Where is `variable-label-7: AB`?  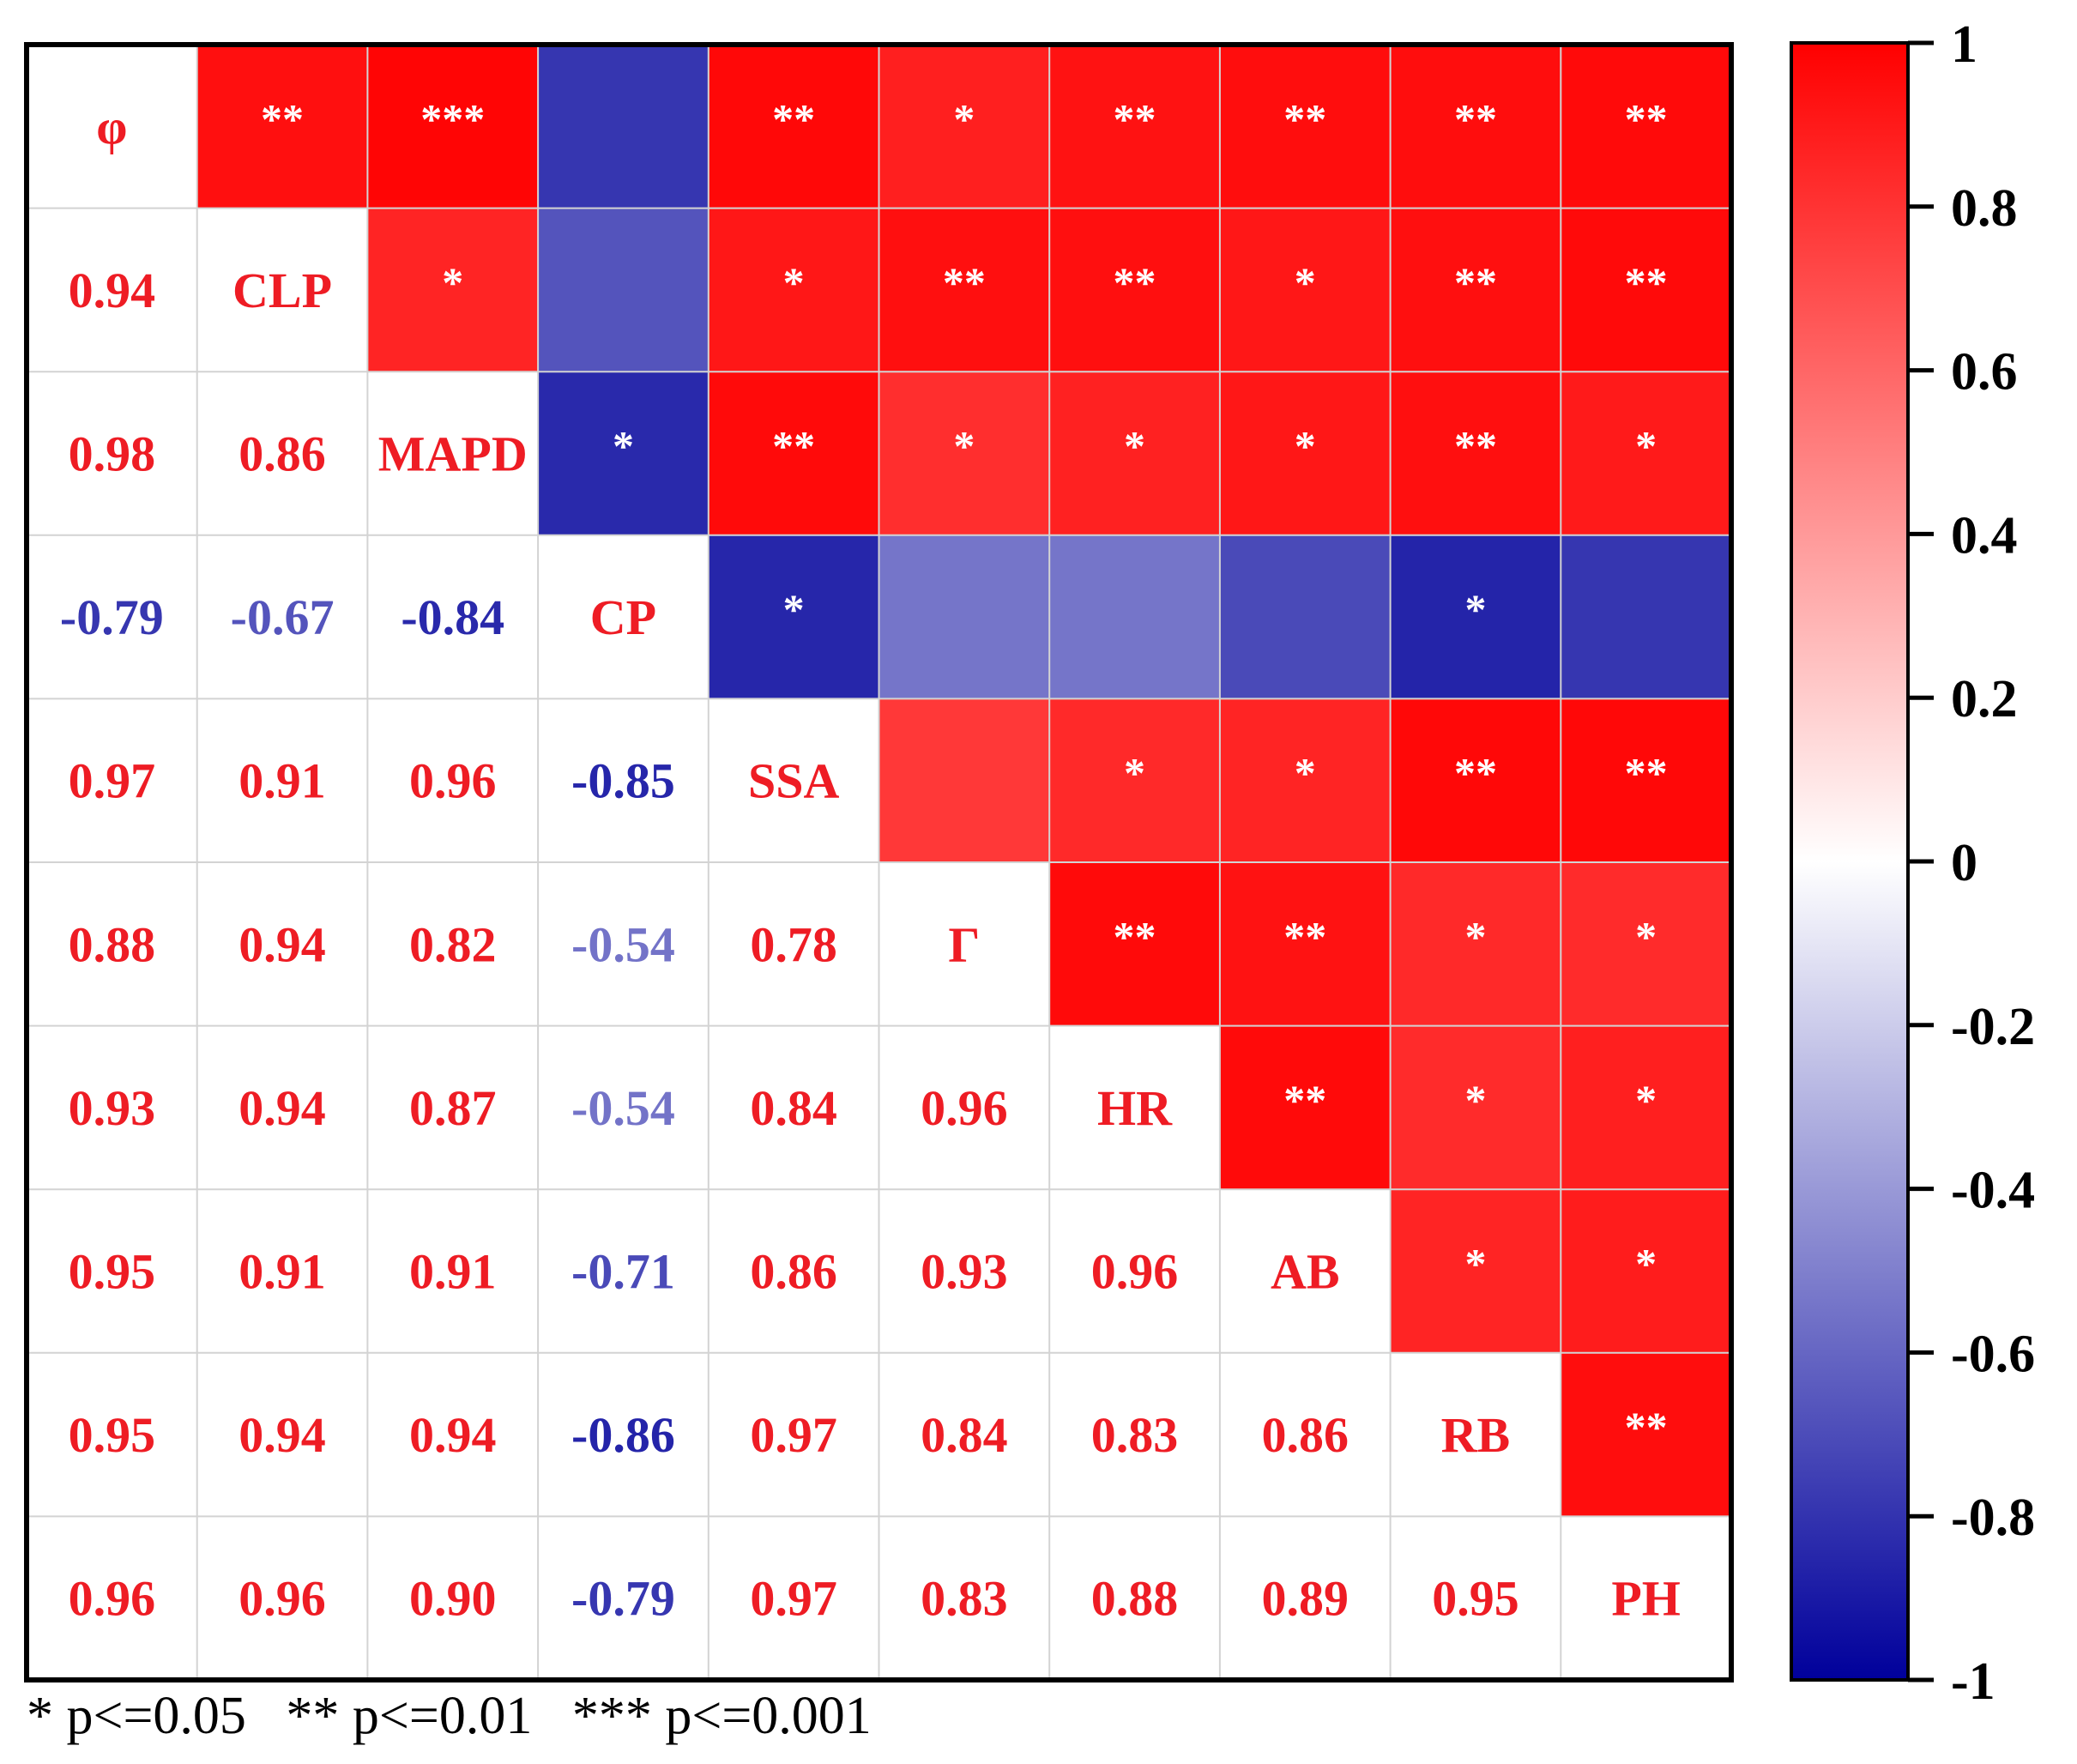 variable-label-7: AB is located at coordinates (1305, 1272).